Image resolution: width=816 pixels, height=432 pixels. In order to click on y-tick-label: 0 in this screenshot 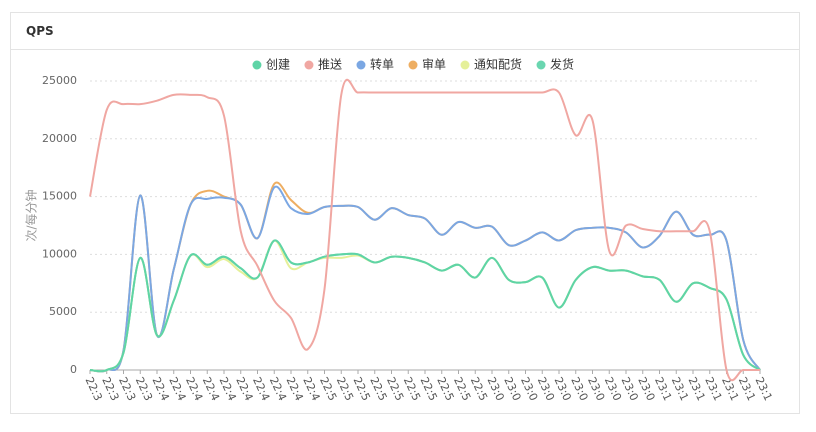, I will do `click(73, 369)`.